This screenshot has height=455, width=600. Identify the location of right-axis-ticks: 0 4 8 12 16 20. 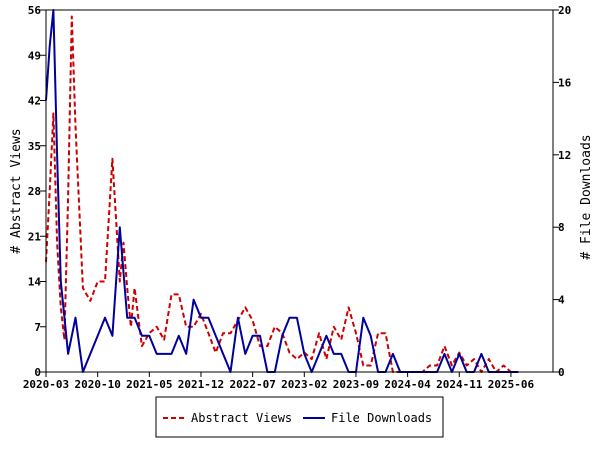
(562, 191).